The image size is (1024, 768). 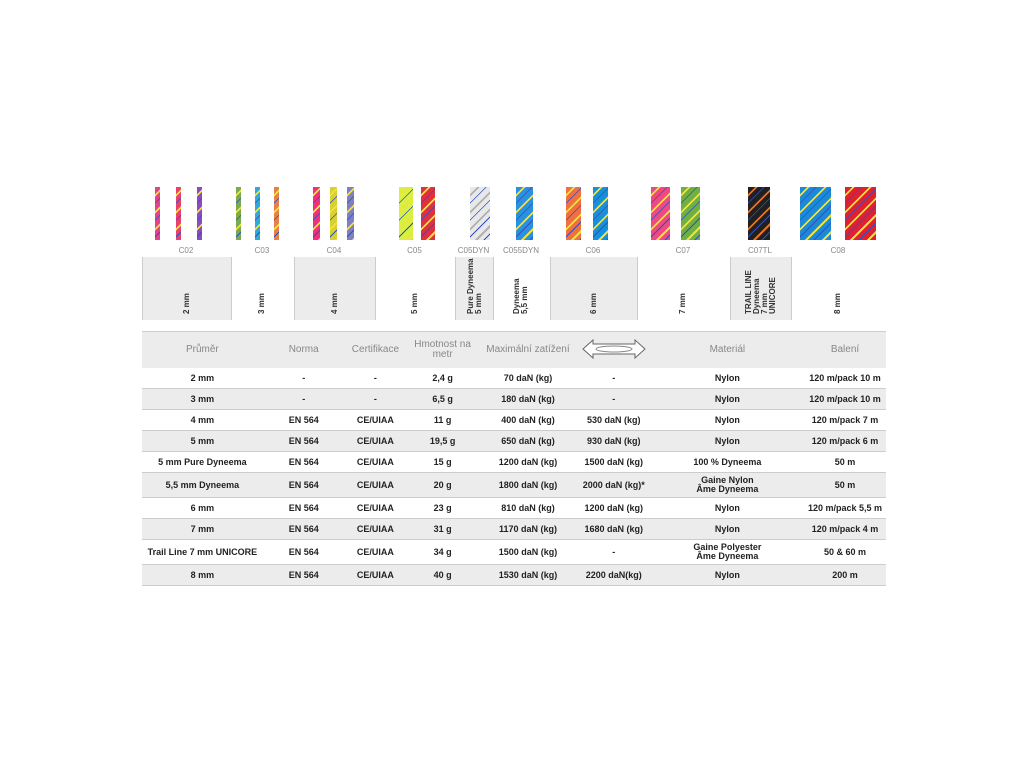 I want to click on column-header: Balení, so click(x=845, y=349).